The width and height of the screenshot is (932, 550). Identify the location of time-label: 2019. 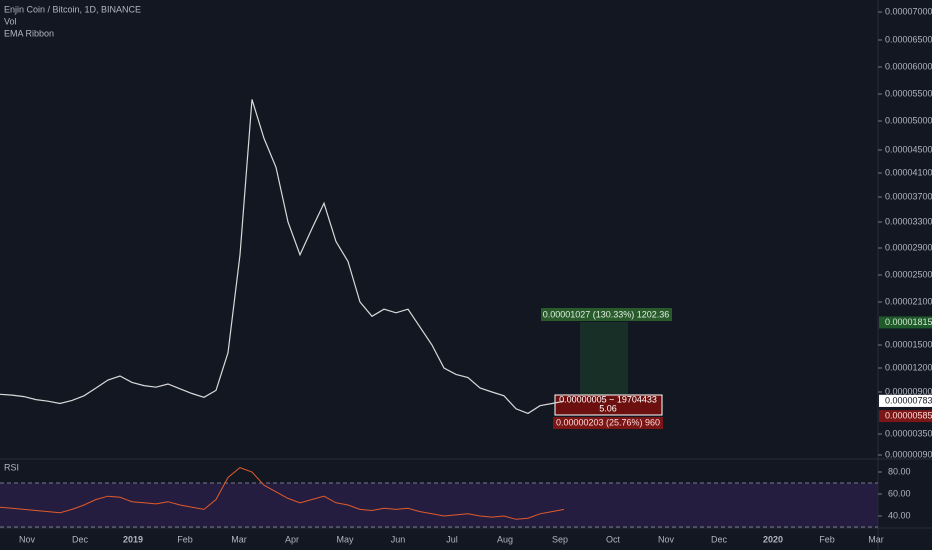
(133, 539).